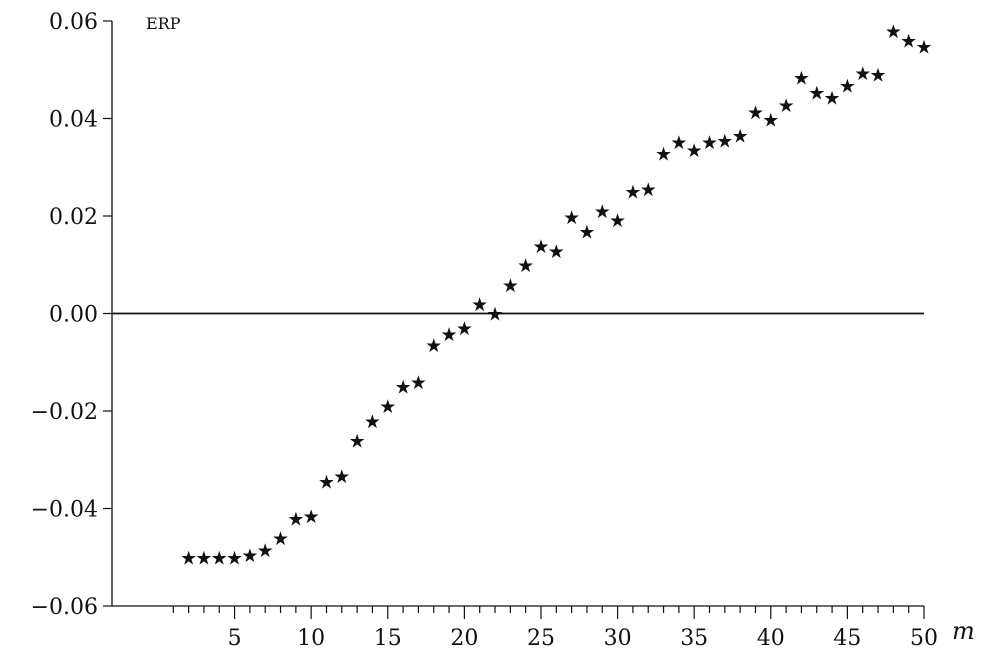 Image resolution: width=987 pixels, height=664 pixels. I want to click on y-tick-label: 0.04, so click(73, 120).